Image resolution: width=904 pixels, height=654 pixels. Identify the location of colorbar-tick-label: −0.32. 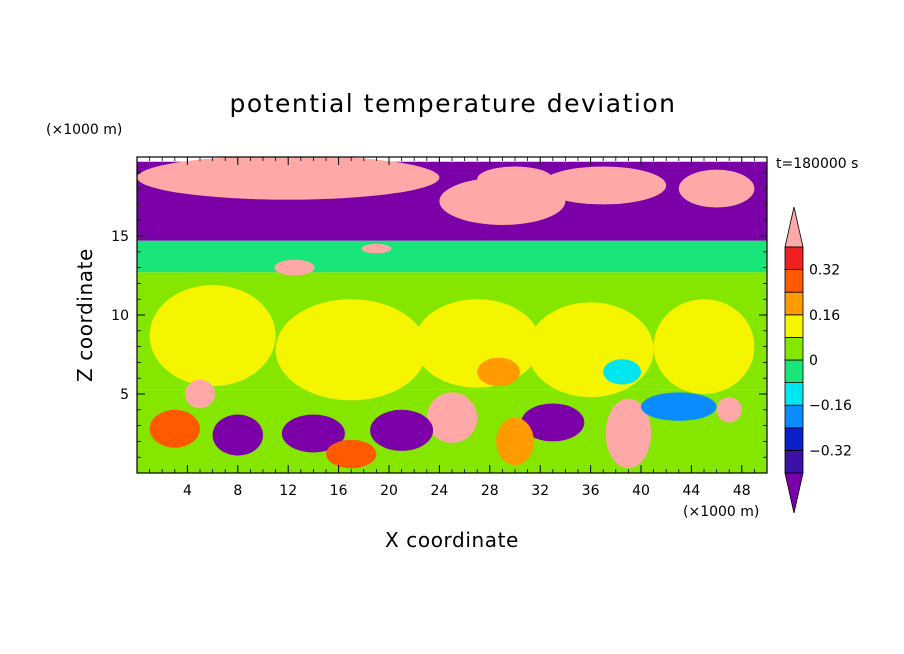
(830, 451).